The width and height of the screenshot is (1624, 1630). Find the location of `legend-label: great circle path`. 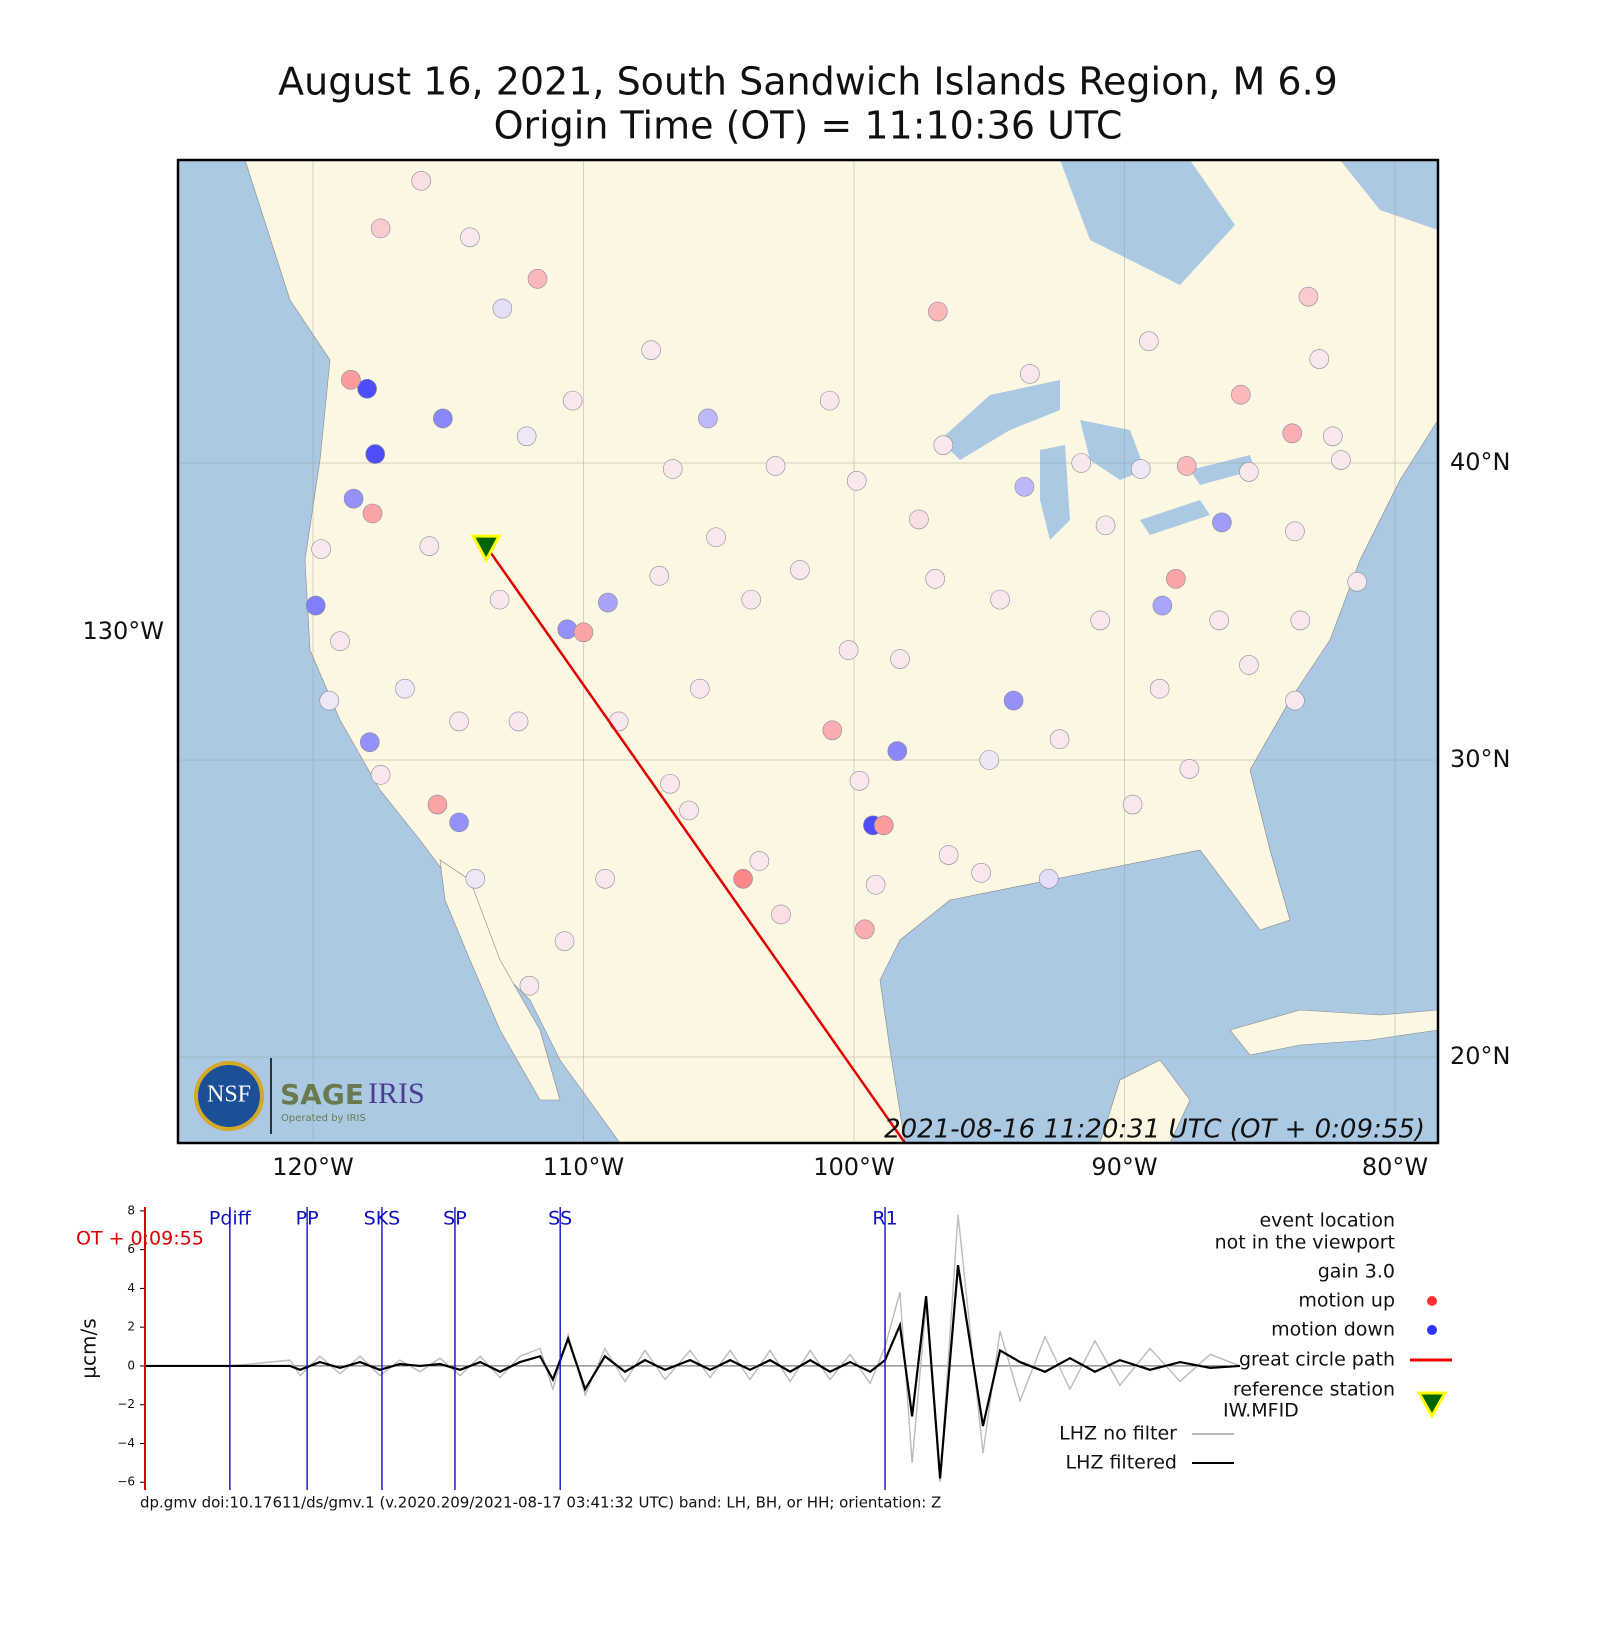

legend-label: great circle path is located at coordinates (1317, 1360).